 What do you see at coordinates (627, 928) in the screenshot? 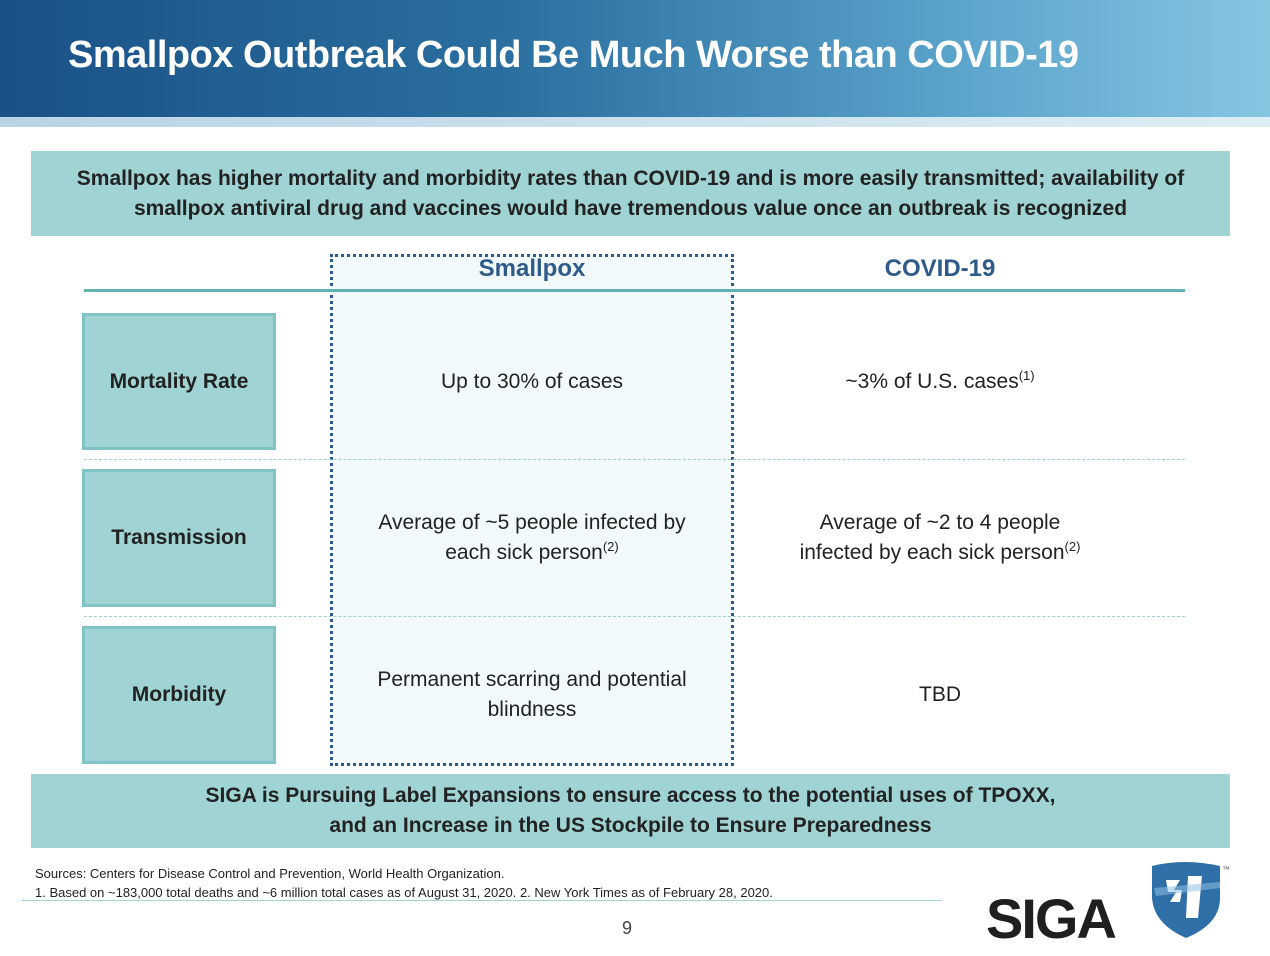
I see `page-number: 9` at bounding box center [627, 928].